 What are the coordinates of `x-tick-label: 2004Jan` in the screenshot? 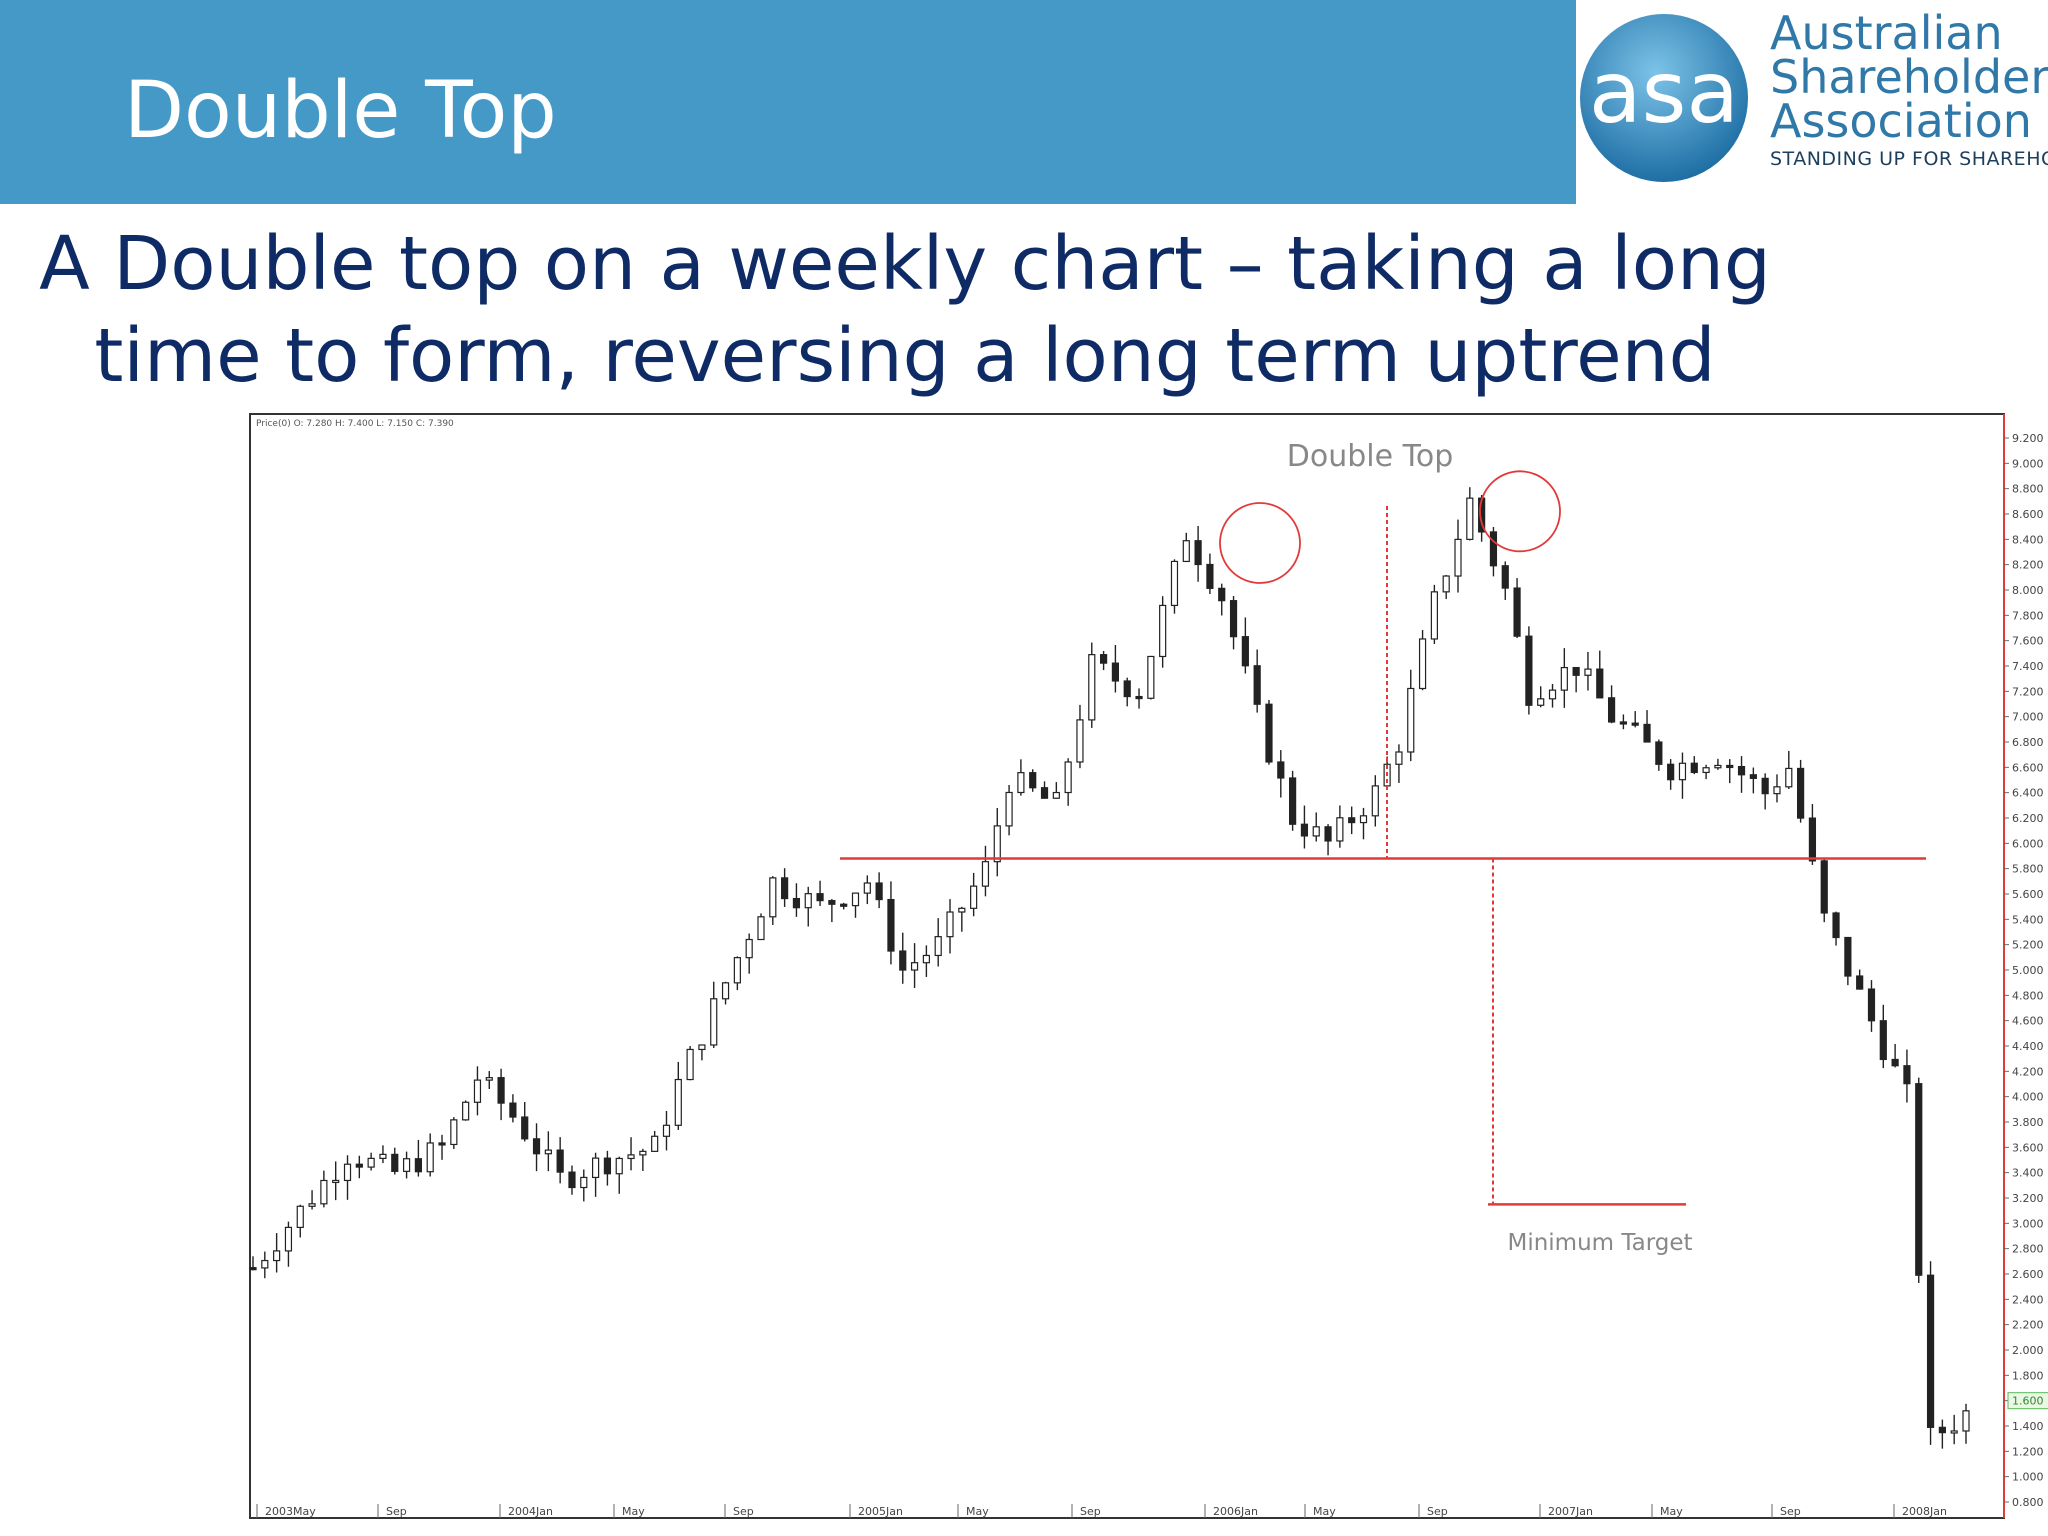 It's located at (530, 1511).